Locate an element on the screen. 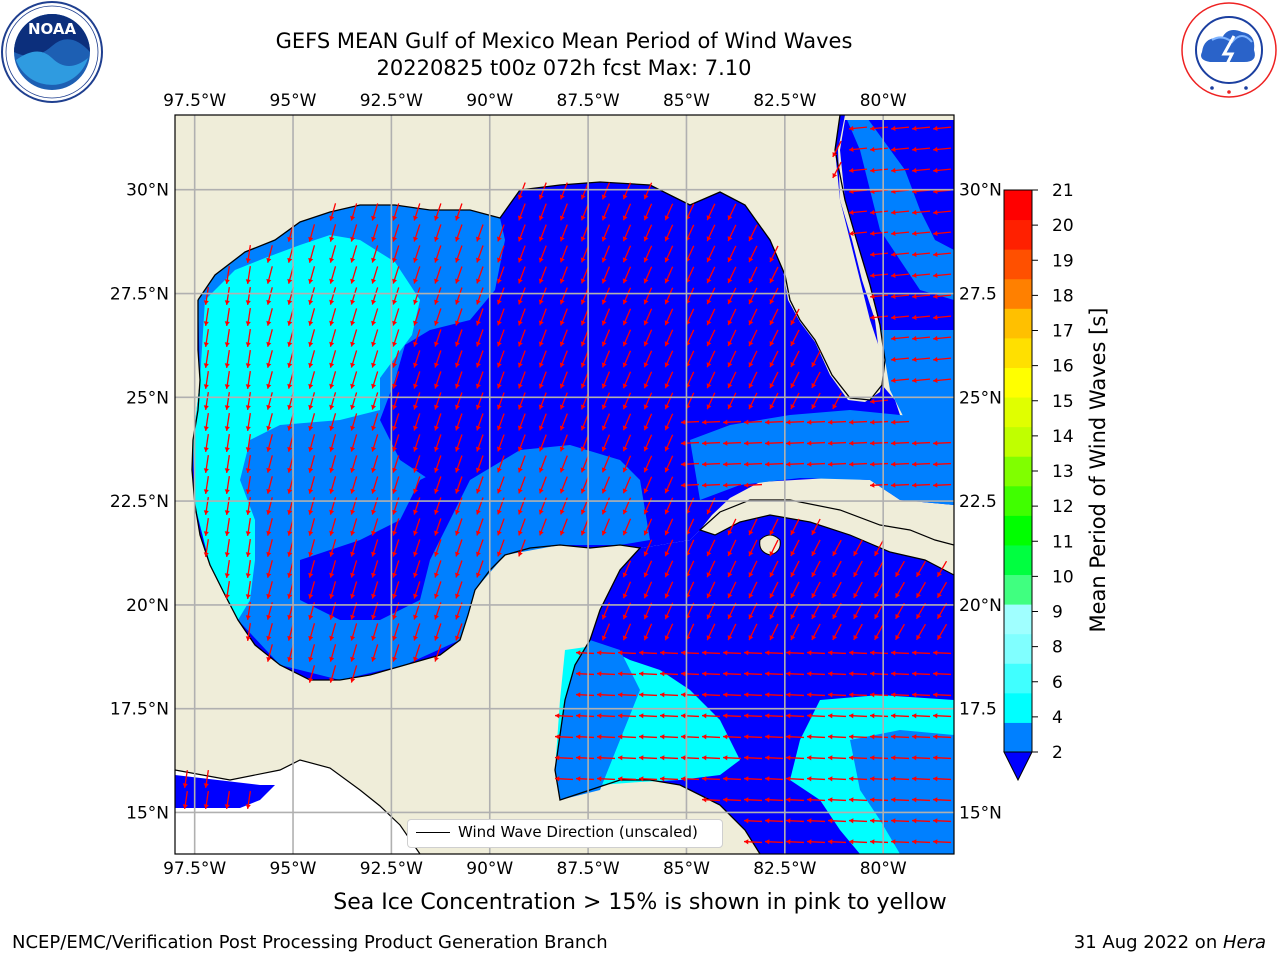 This screenshot has height=960, width=1280. colorbar-tick-label: 8 is located at coordinates (1057, 648).